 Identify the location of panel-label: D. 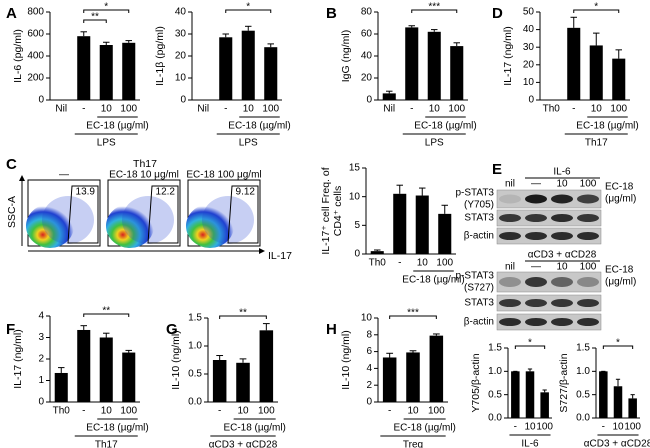
(497, 13).